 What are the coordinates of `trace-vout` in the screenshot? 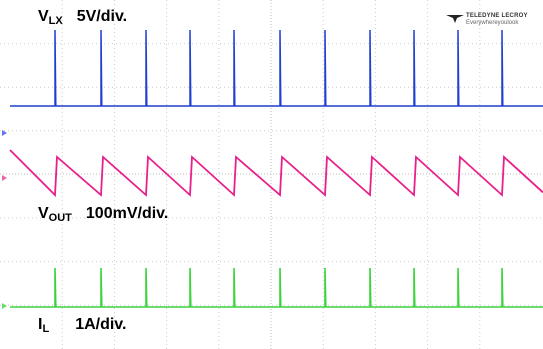 It's located at (276, 173).